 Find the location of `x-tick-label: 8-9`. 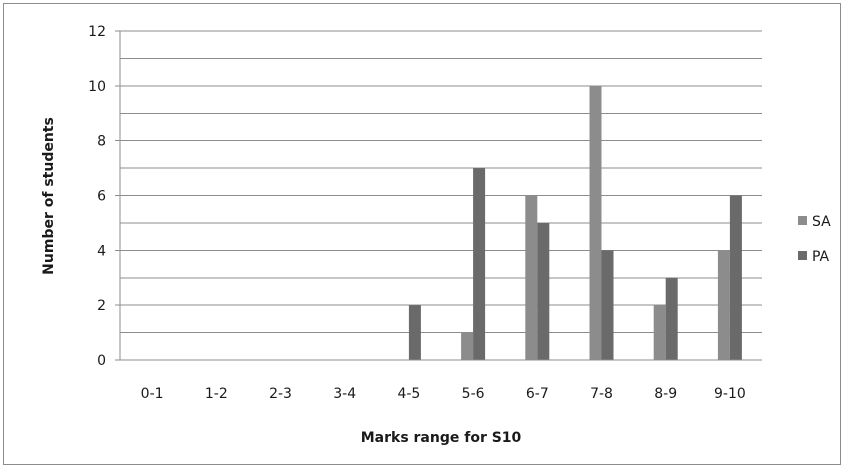

x-tick-label: 8-9 is located at coordinates (665, 394).